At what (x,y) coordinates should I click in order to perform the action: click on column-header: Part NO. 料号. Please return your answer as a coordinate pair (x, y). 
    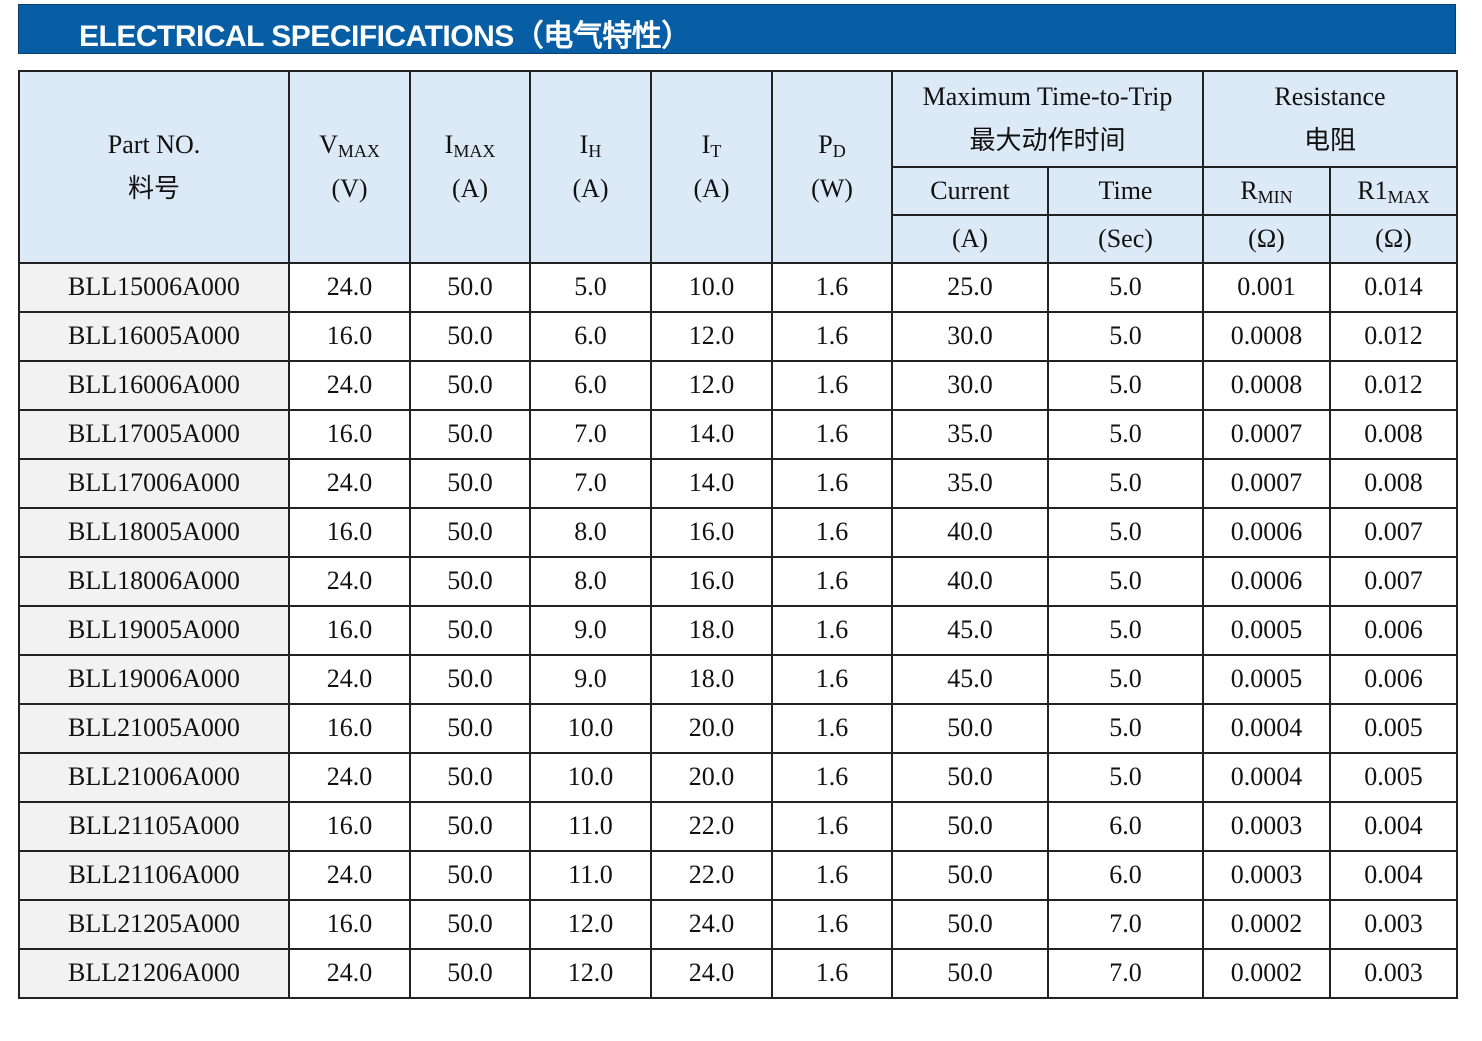
    Looking at the image, I should click on (154, 167).